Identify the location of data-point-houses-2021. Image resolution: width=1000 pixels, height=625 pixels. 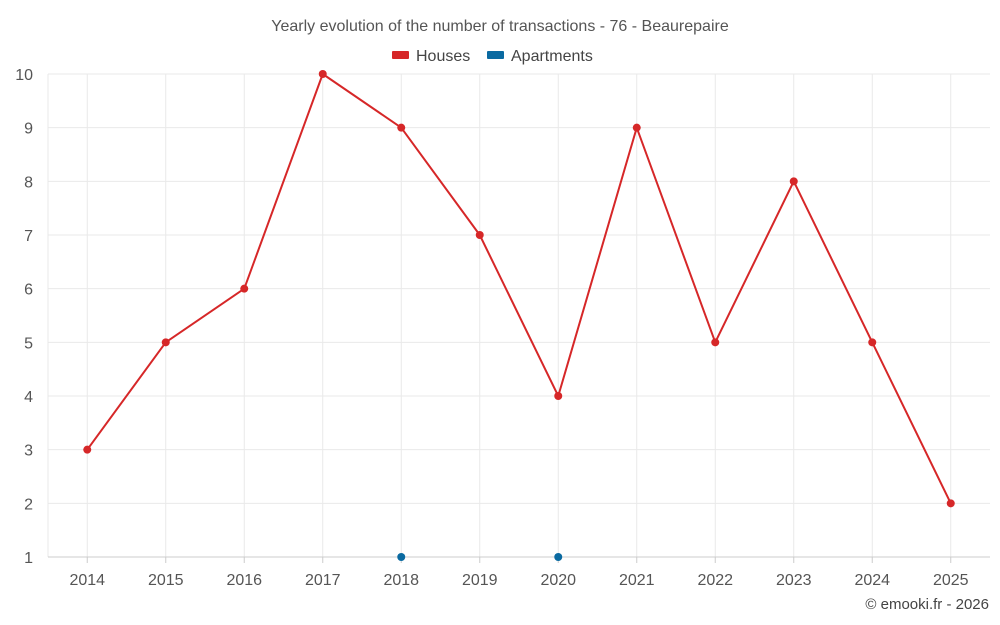
(636, 127).